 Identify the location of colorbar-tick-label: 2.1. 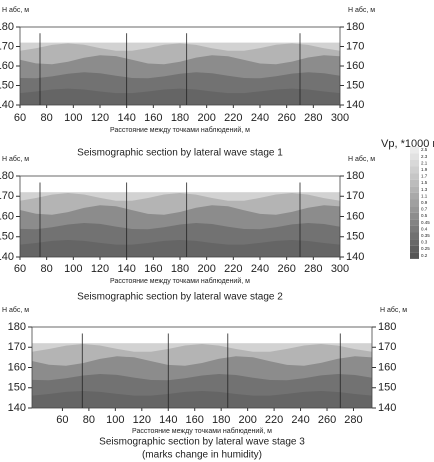
(424, 162).